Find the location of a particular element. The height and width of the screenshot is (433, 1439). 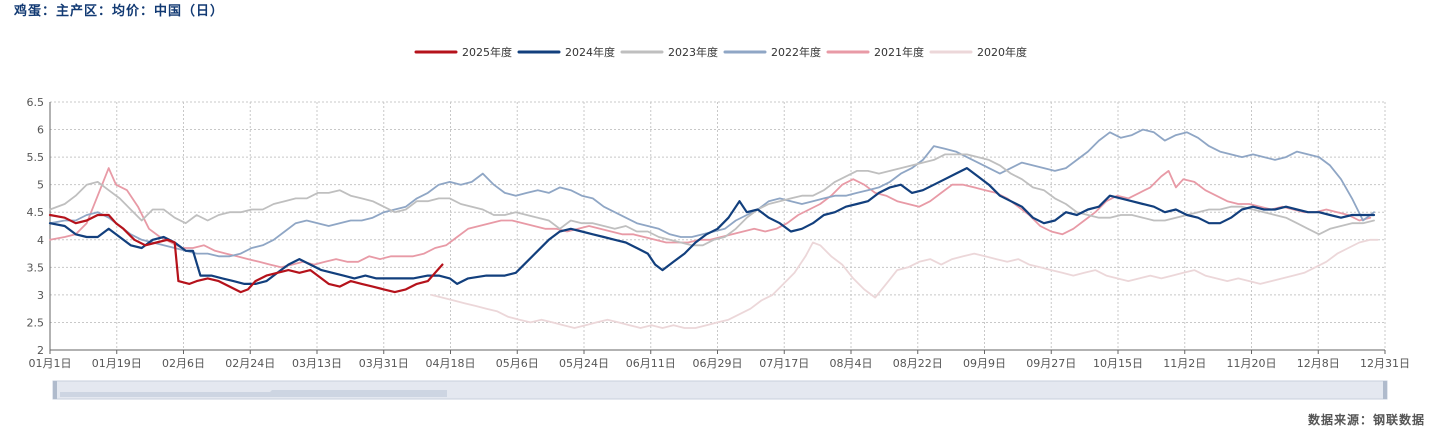

y-tick-label: 3.5 is located at coordinates (36, 267).